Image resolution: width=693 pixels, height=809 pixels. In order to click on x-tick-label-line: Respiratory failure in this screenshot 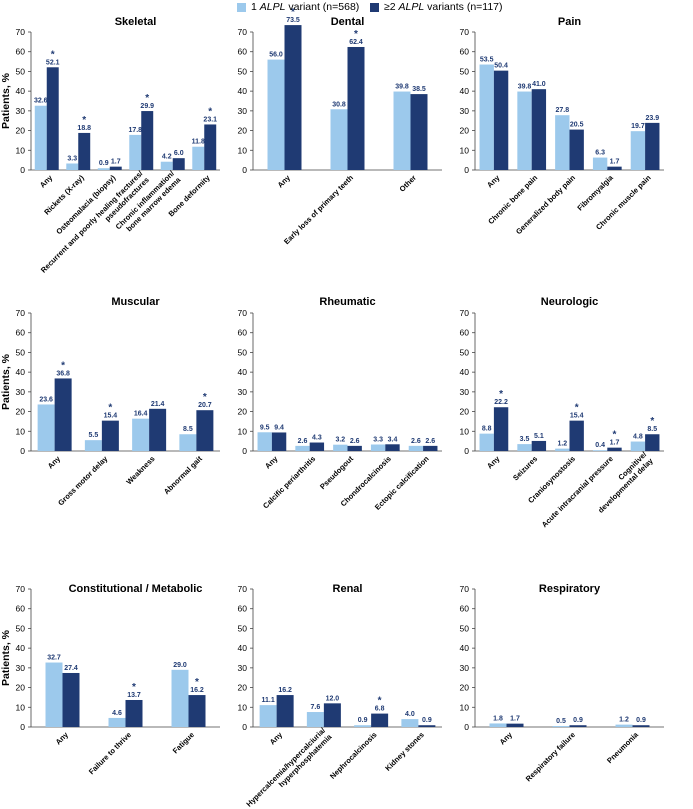, I will do `click(550, 756)`.